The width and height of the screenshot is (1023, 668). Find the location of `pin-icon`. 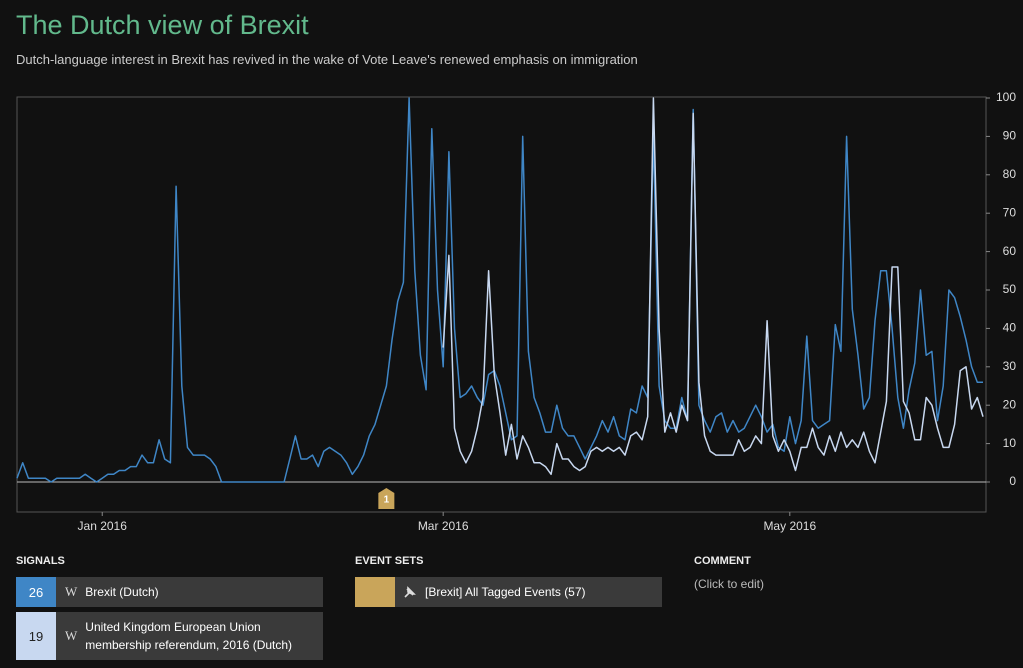

pin-icon is located at coordinates (410, 592).